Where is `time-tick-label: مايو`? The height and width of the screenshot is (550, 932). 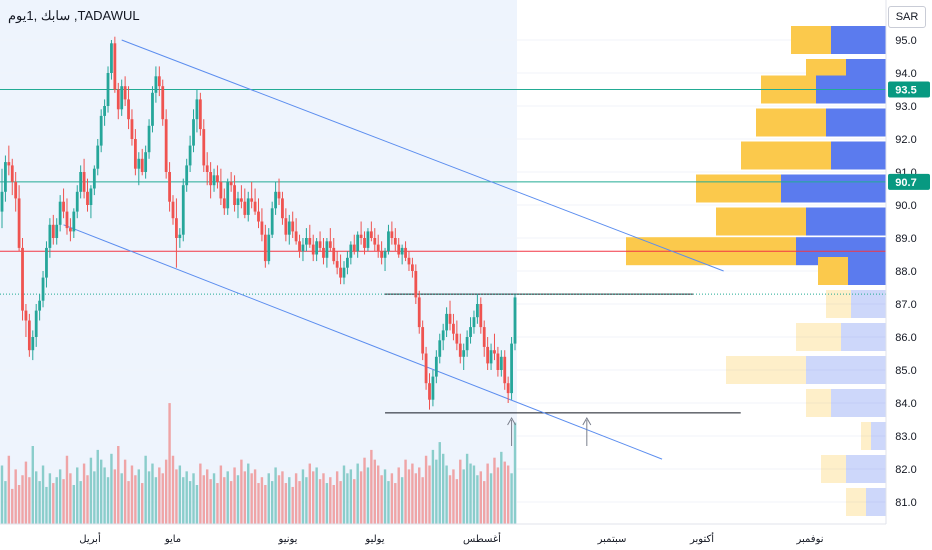
time-tick-label: مايو is located at coordinates (172, 539).